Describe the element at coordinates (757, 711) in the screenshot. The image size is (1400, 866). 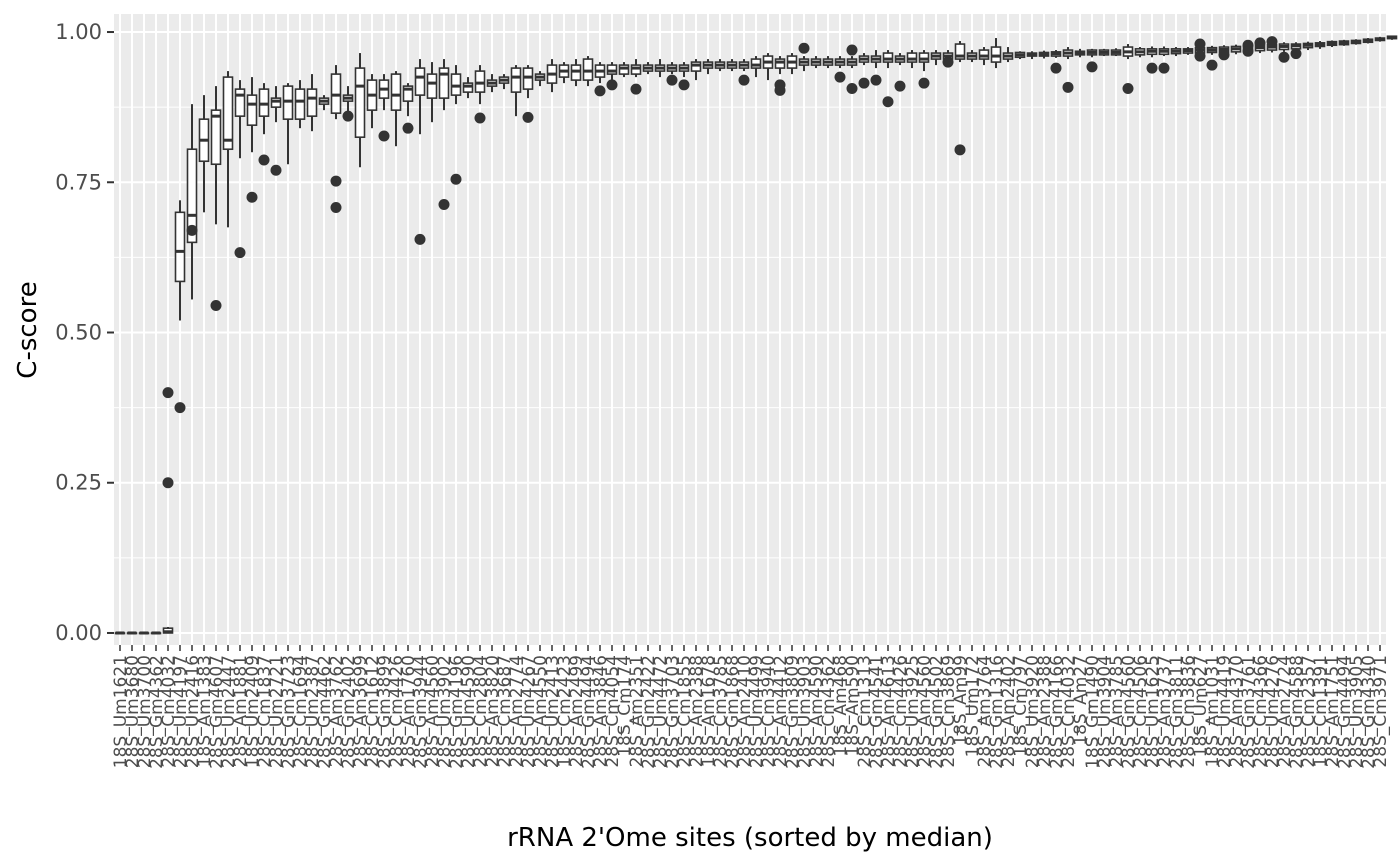
I see `x-tick-label: 28S_Um4499` at that location.